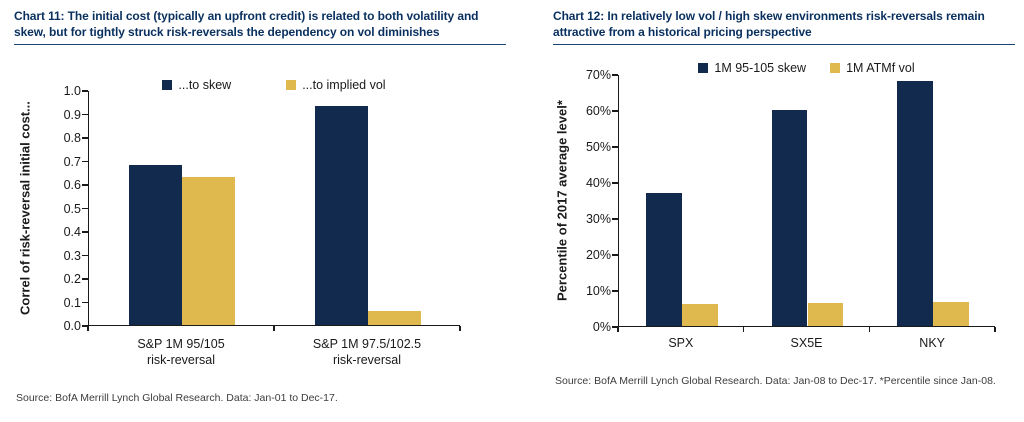 The height and width of the screenshot is (422, 1024). What do you see at coordinates (205, 85) in the screenshot?
I see `legend-label: ...to skew` at bounding box center [205, 85].